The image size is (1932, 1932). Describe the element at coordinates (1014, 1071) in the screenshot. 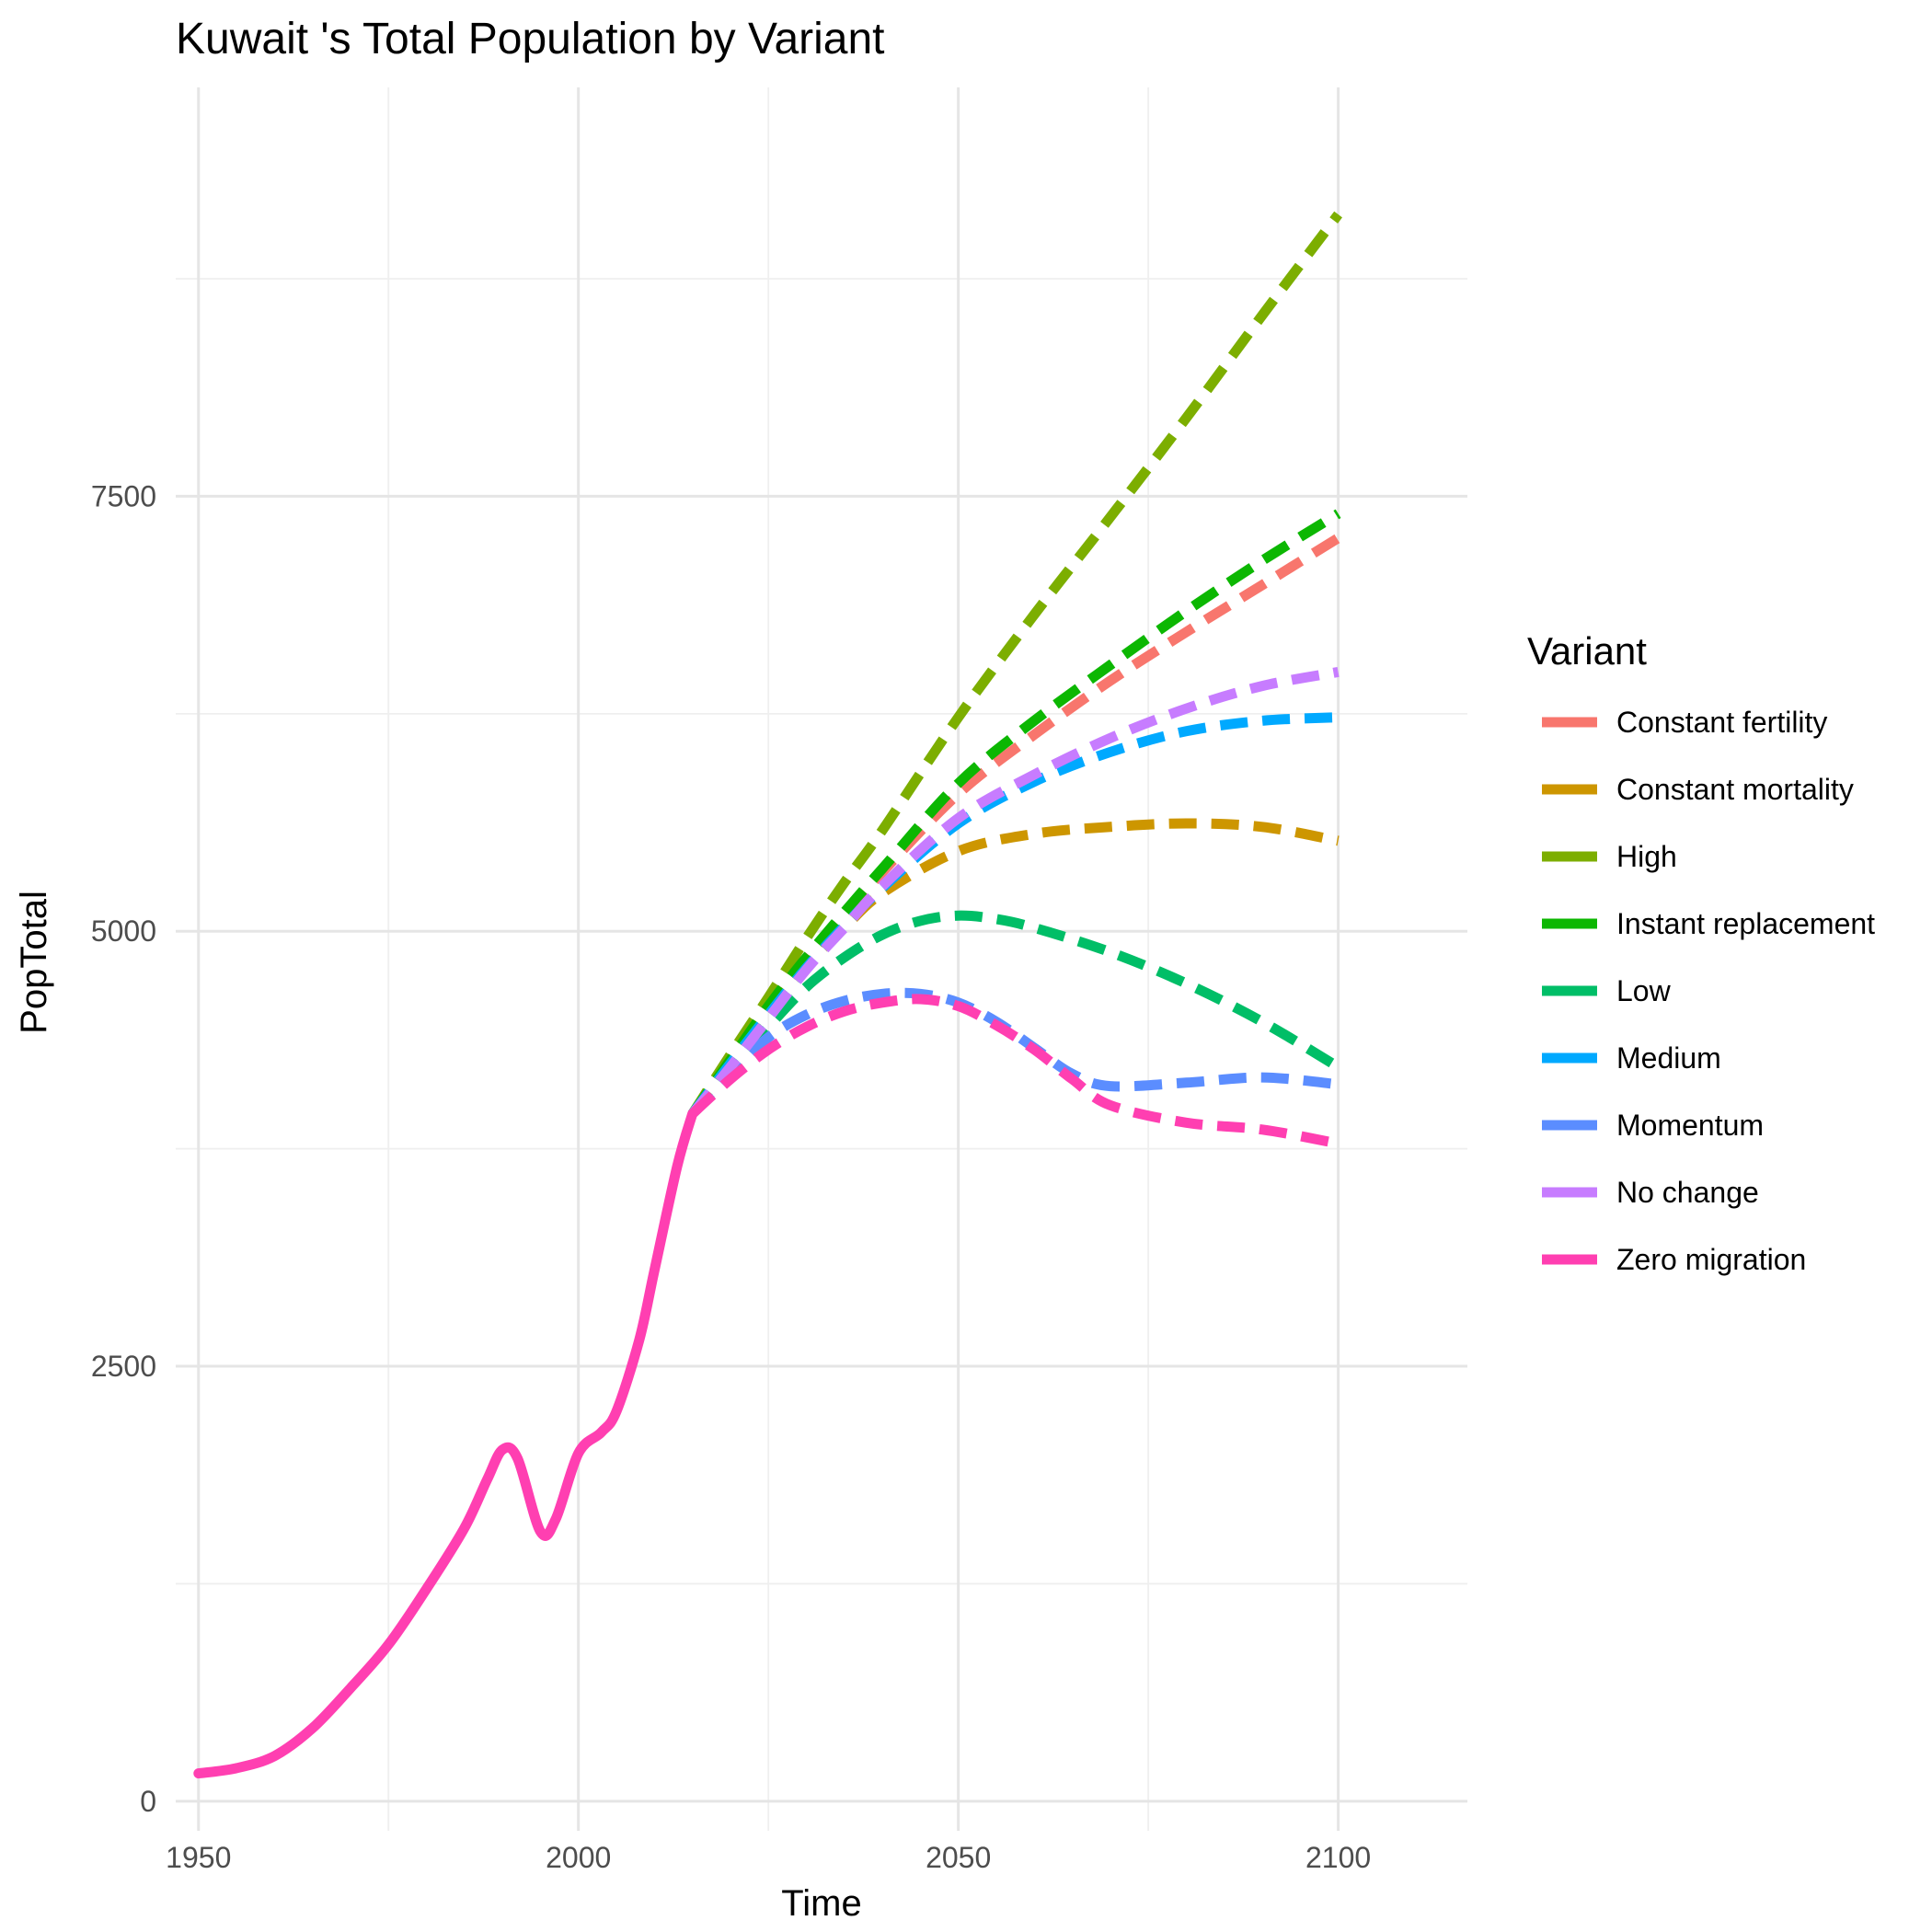

I see `series-line-zero-migration` at that location.